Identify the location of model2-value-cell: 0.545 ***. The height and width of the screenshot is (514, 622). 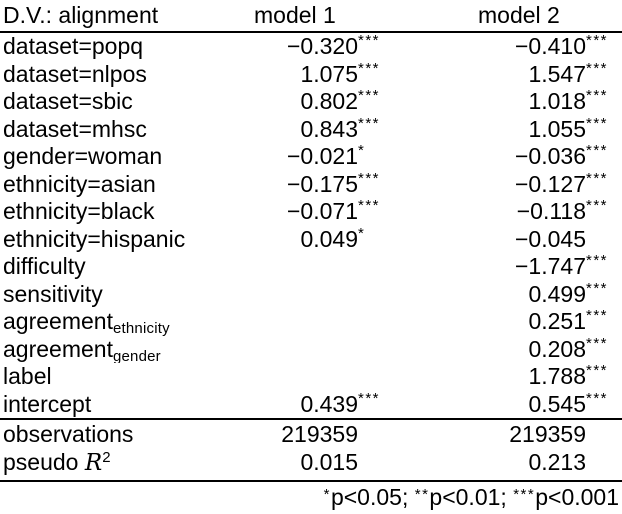
(507, 404).